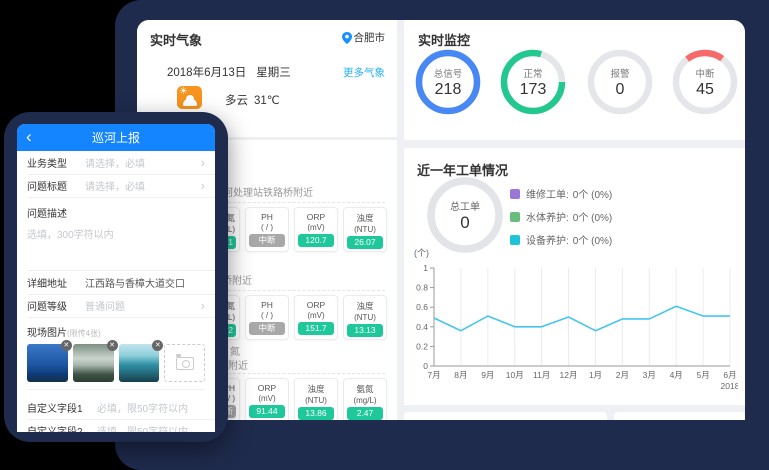  I want to click on realtime-monitor-card: 实时监控 总信号 218 正常 173 报警 0 中断 45, so click(574, 80).